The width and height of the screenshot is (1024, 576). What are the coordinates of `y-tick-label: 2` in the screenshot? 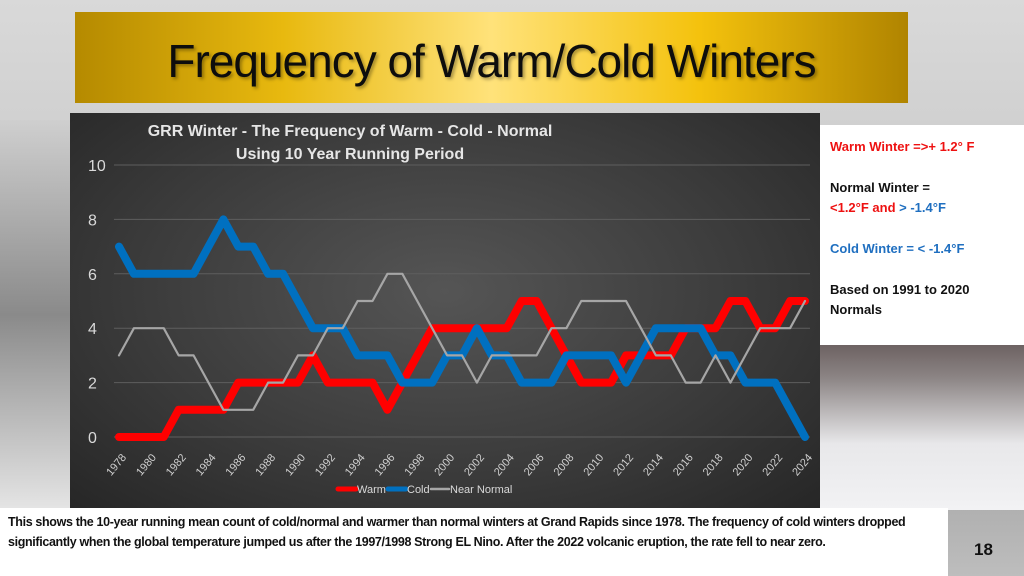 It's located at (92, 384).